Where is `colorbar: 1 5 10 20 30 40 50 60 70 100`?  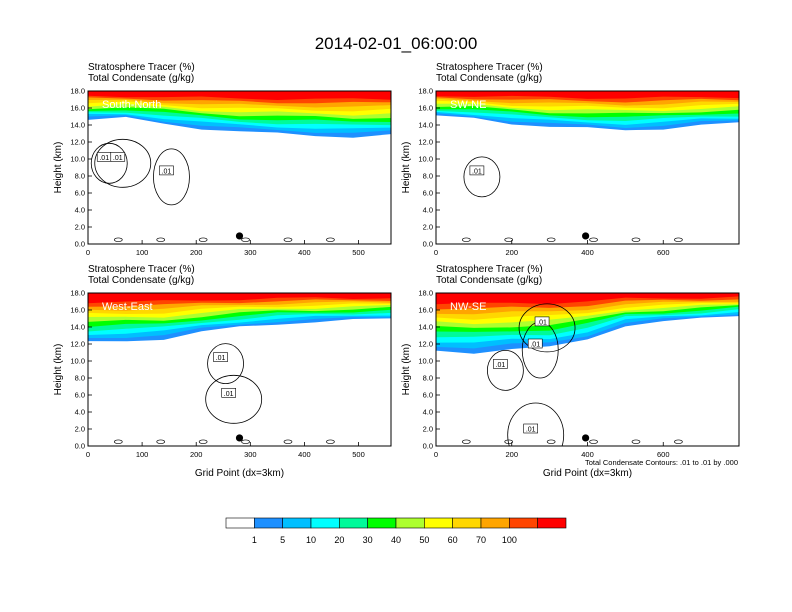 colorbar: 1 5 10 20 30 40 50 60 70 100 is located at coordinates (396, 531).